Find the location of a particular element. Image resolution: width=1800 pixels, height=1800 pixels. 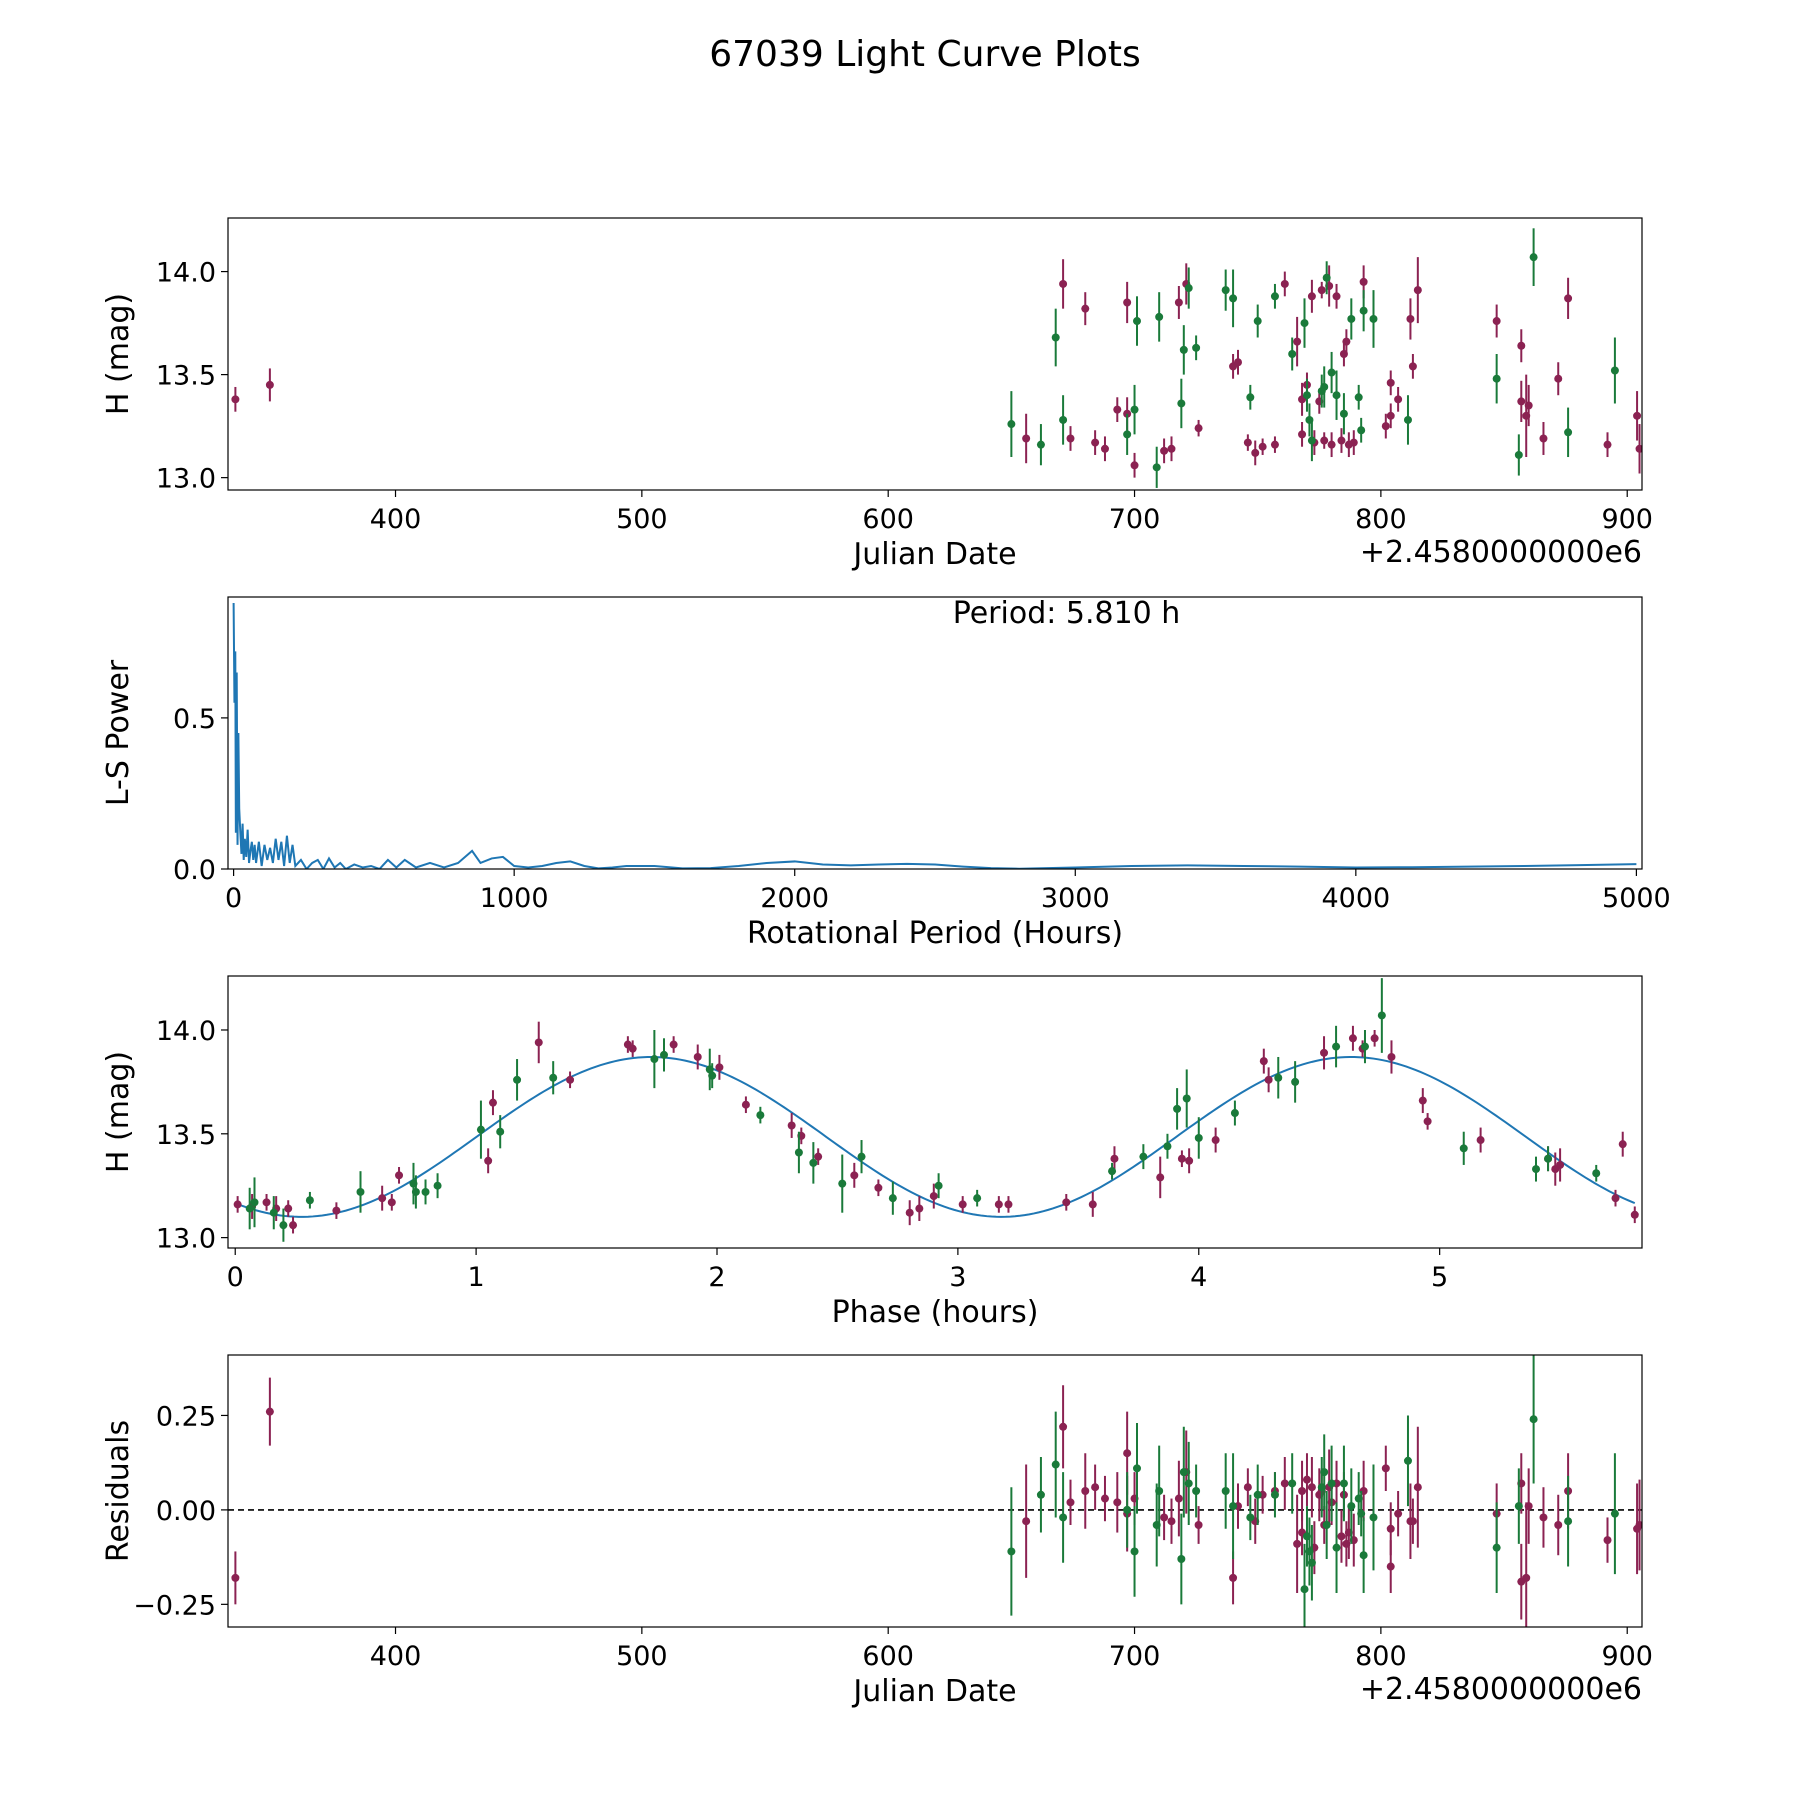

y-axis-label: H (mag) is located at coordinates (118, 1112).